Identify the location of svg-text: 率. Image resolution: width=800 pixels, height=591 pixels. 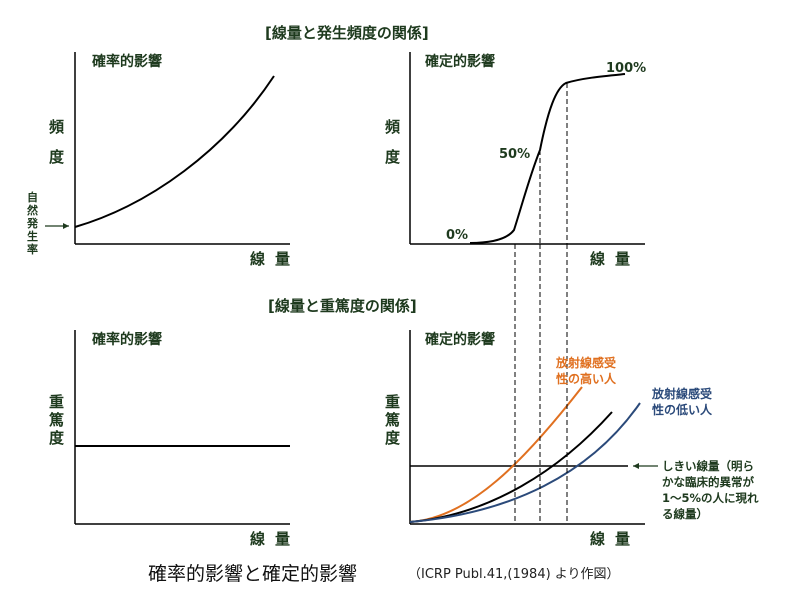
(32, 249).